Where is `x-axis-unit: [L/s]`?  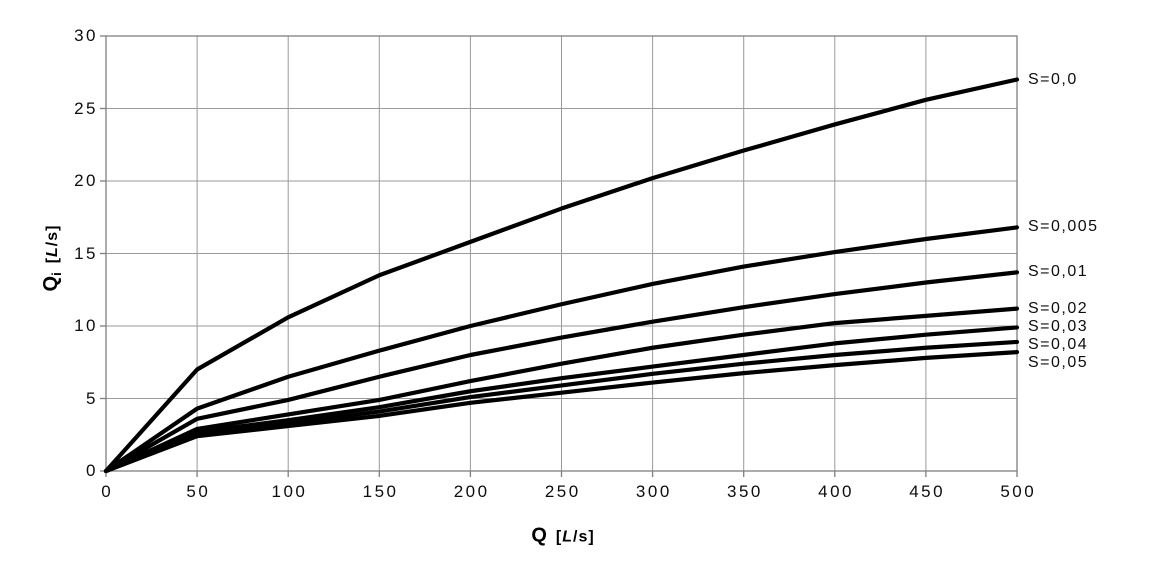
x-axis-unit: [L/s] is located at coordinates (575, 537).